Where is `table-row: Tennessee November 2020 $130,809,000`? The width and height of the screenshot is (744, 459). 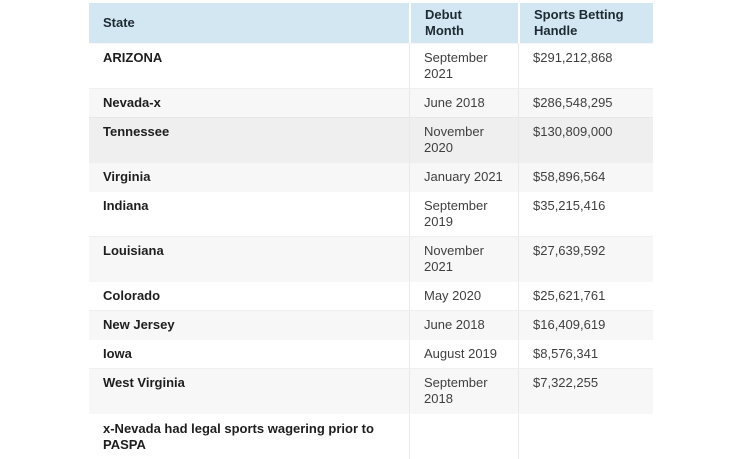 table-row: Tennessee November 2020 $130,809,000 is located at coordinates (371, 139).